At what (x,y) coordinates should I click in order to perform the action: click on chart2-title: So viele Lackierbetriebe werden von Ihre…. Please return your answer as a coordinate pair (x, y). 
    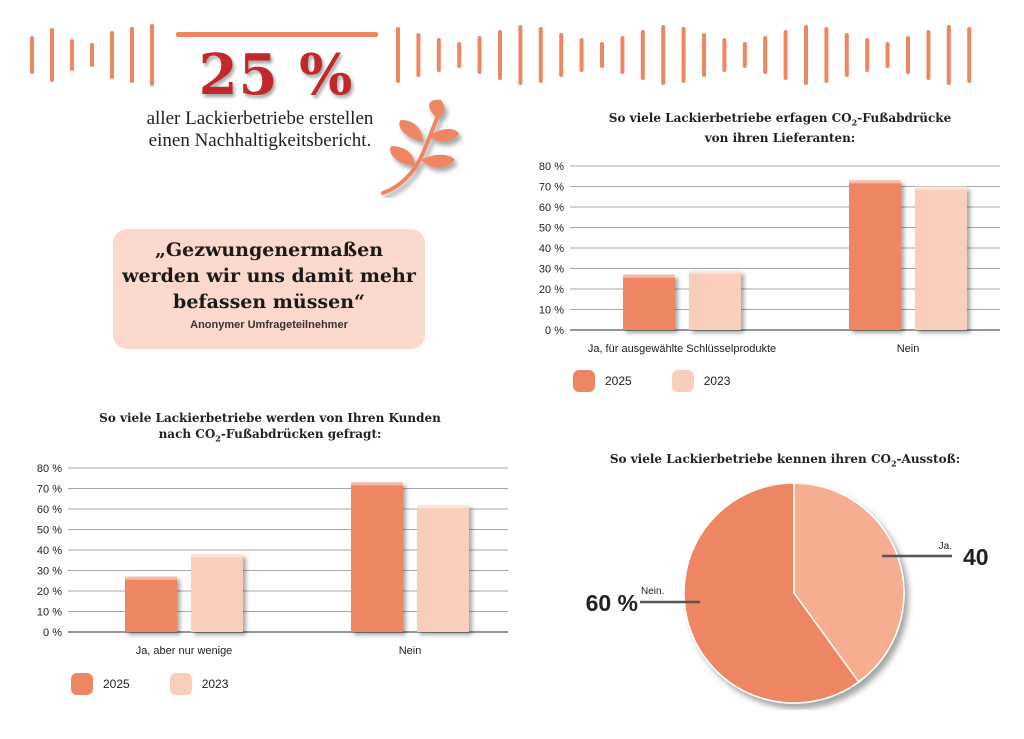
    Looking at the image, I should click on (270, 428).